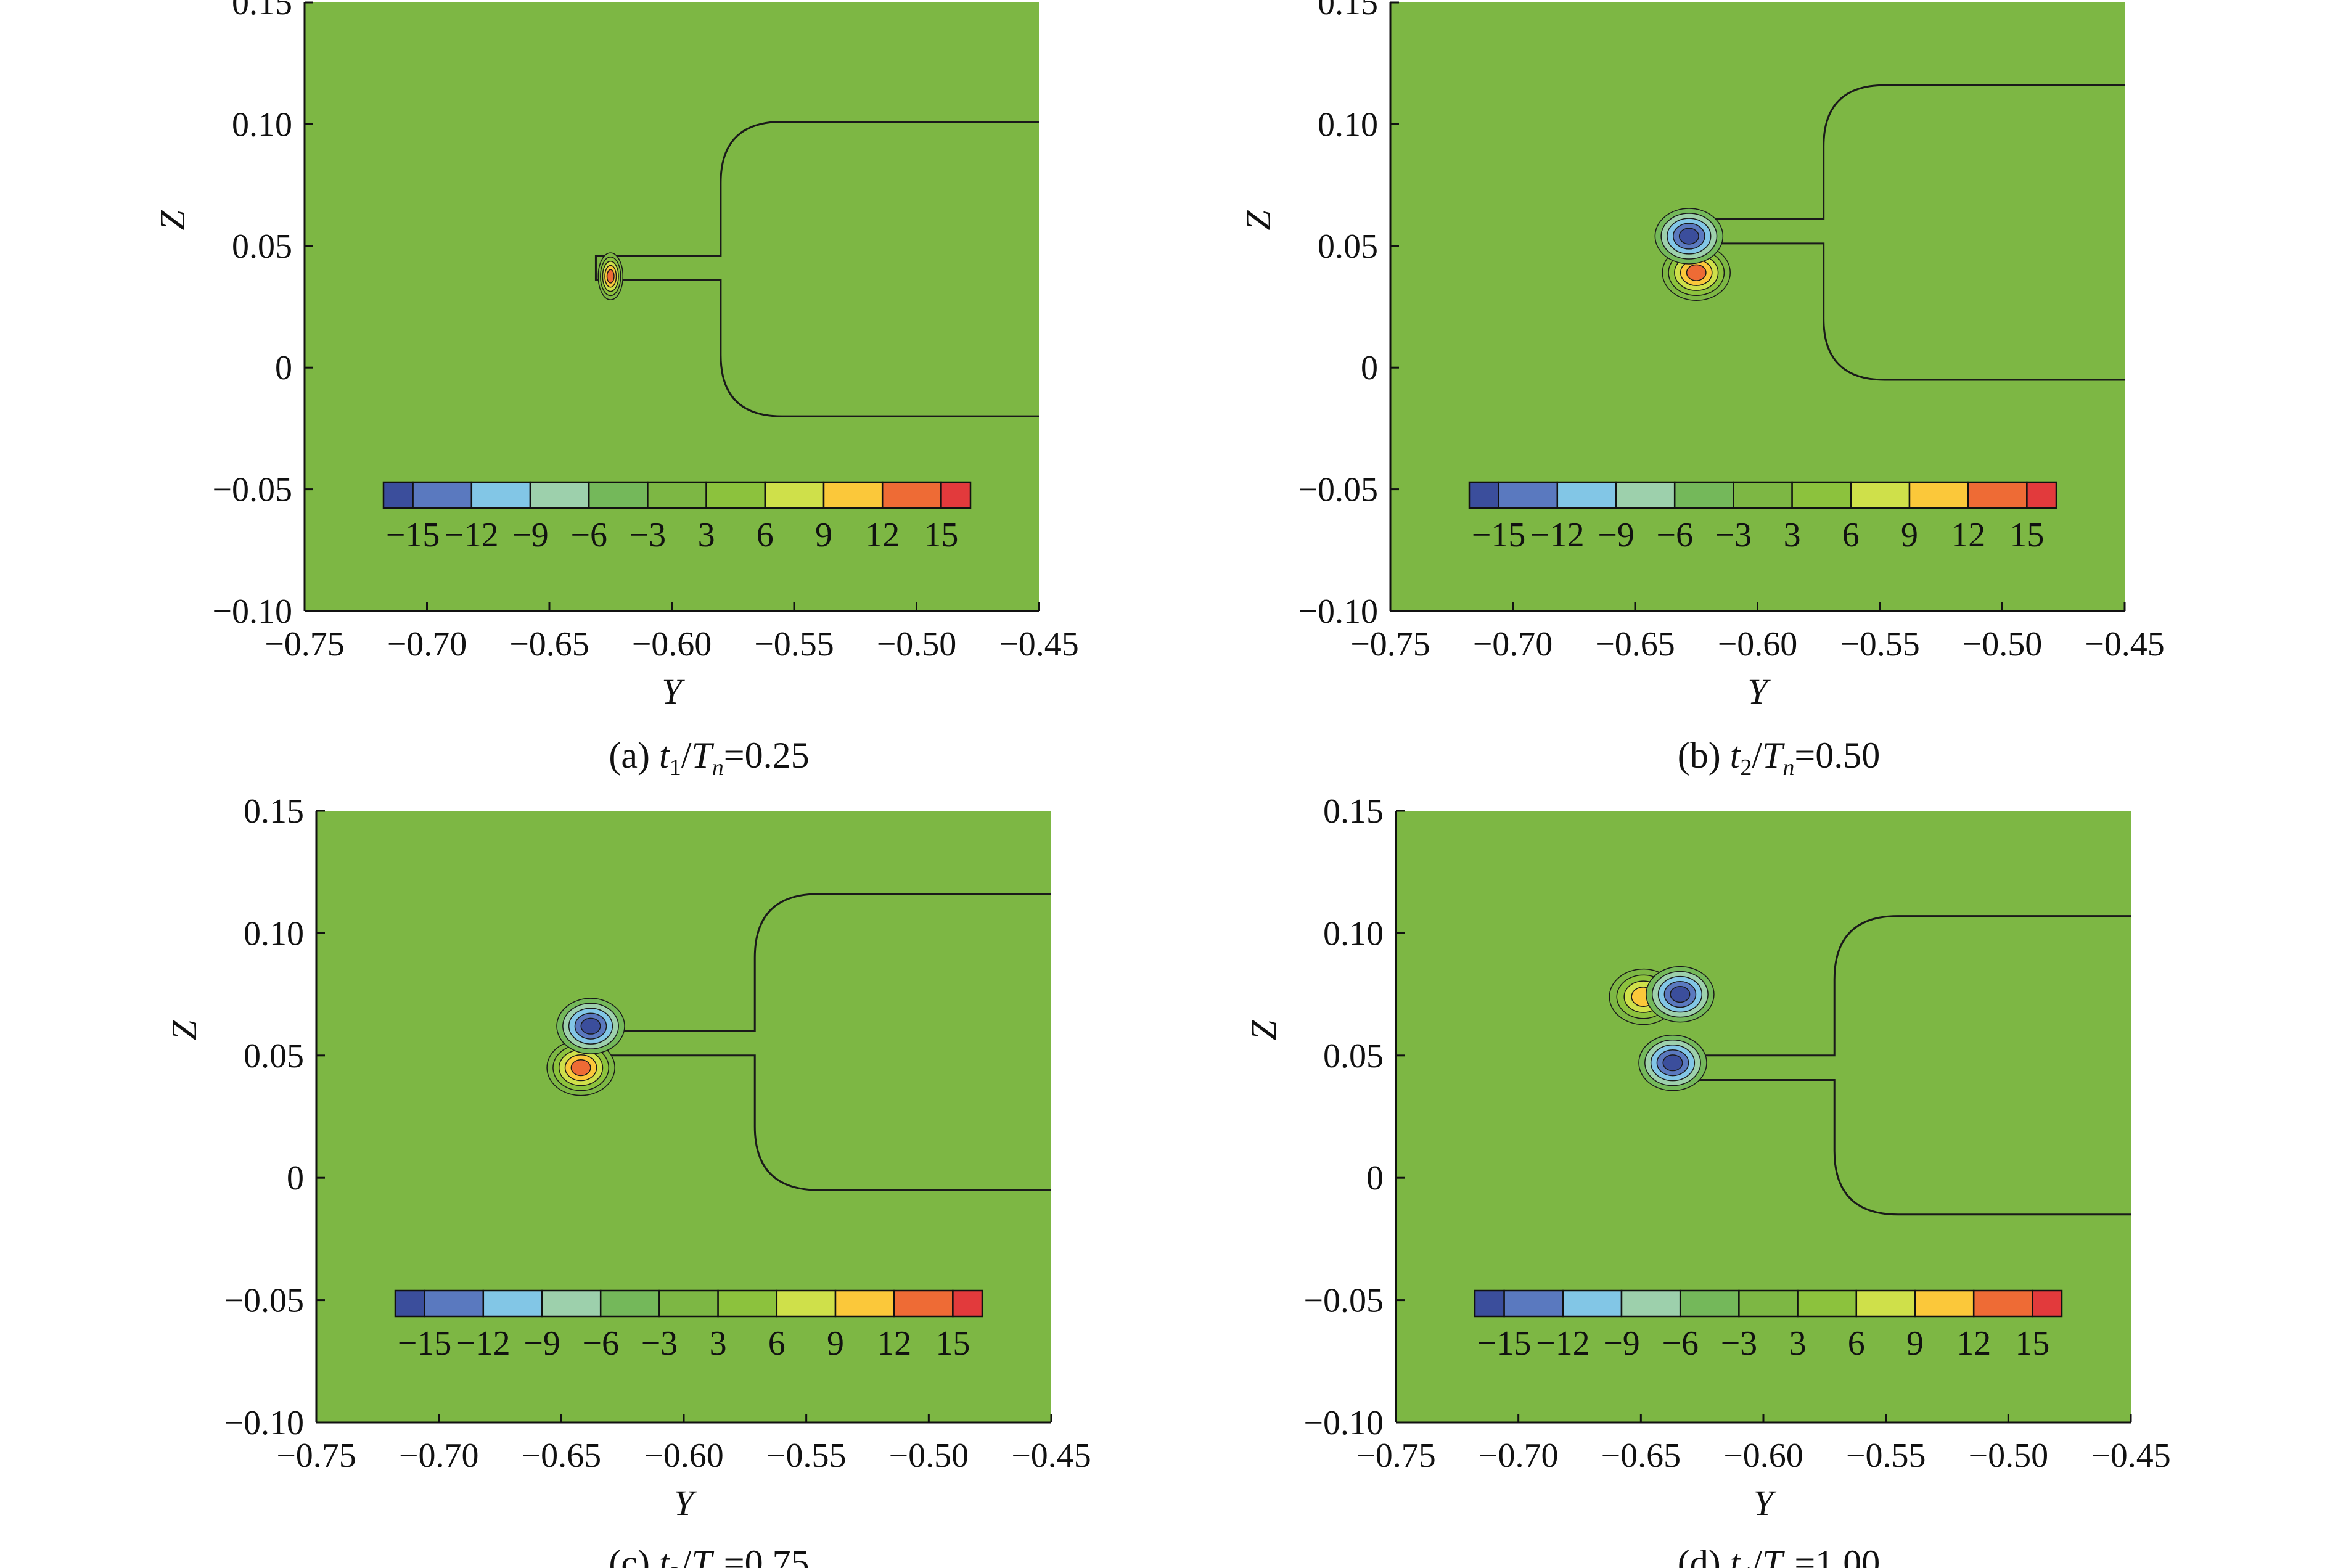 The image size is (2330, 1568). I want to click on x-tick-label: −0.60, so click(1763, 1456).